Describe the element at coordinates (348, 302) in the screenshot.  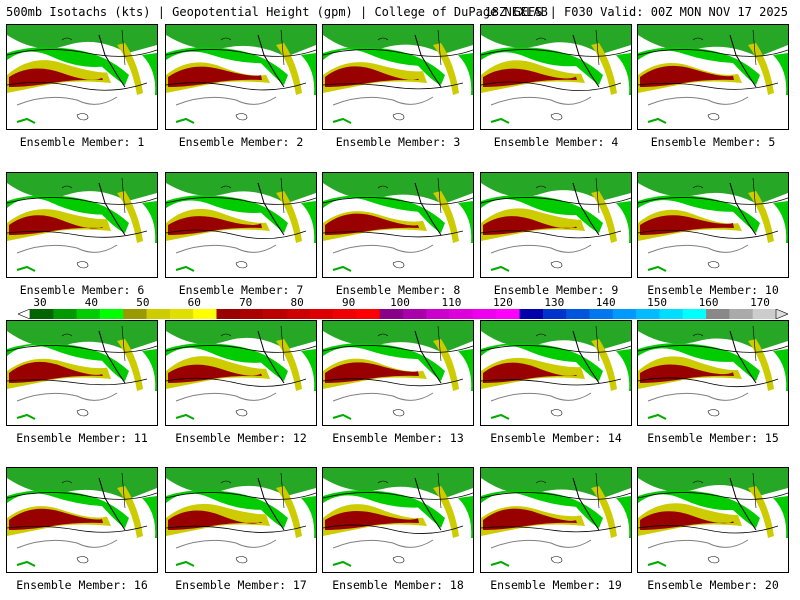
I see `colorbar-tick-label: 90` at that location.